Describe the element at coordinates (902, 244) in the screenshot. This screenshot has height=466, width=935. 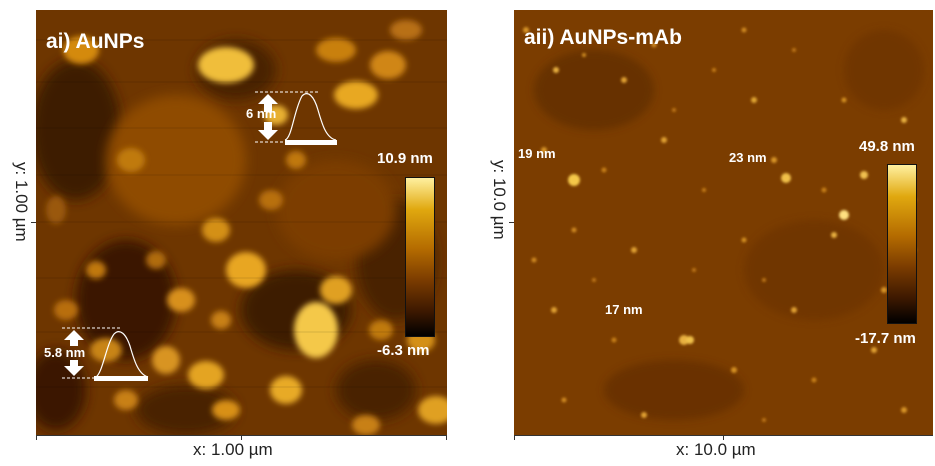
I see `colorbar-b` at that location.